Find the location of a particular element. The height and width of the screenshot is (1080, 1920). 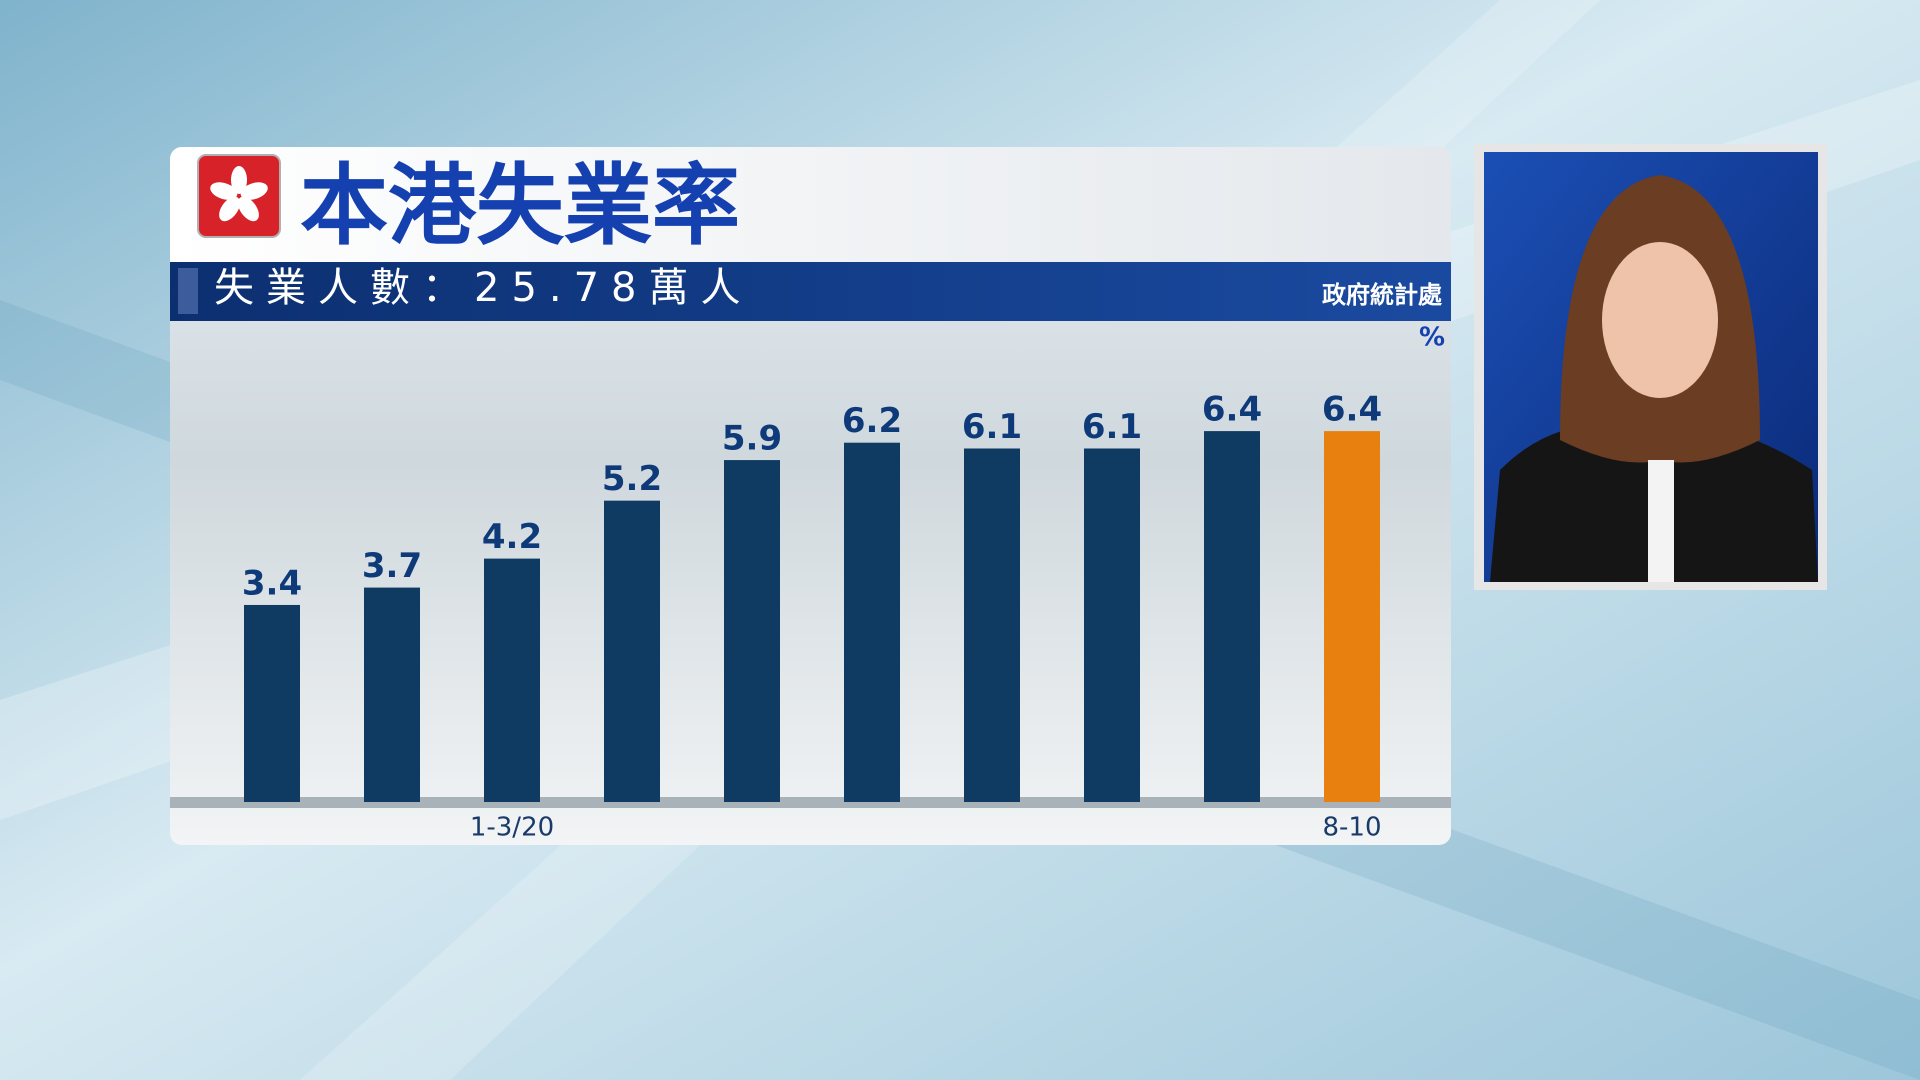

subtitle-bar is located at coordinates (810, 291).